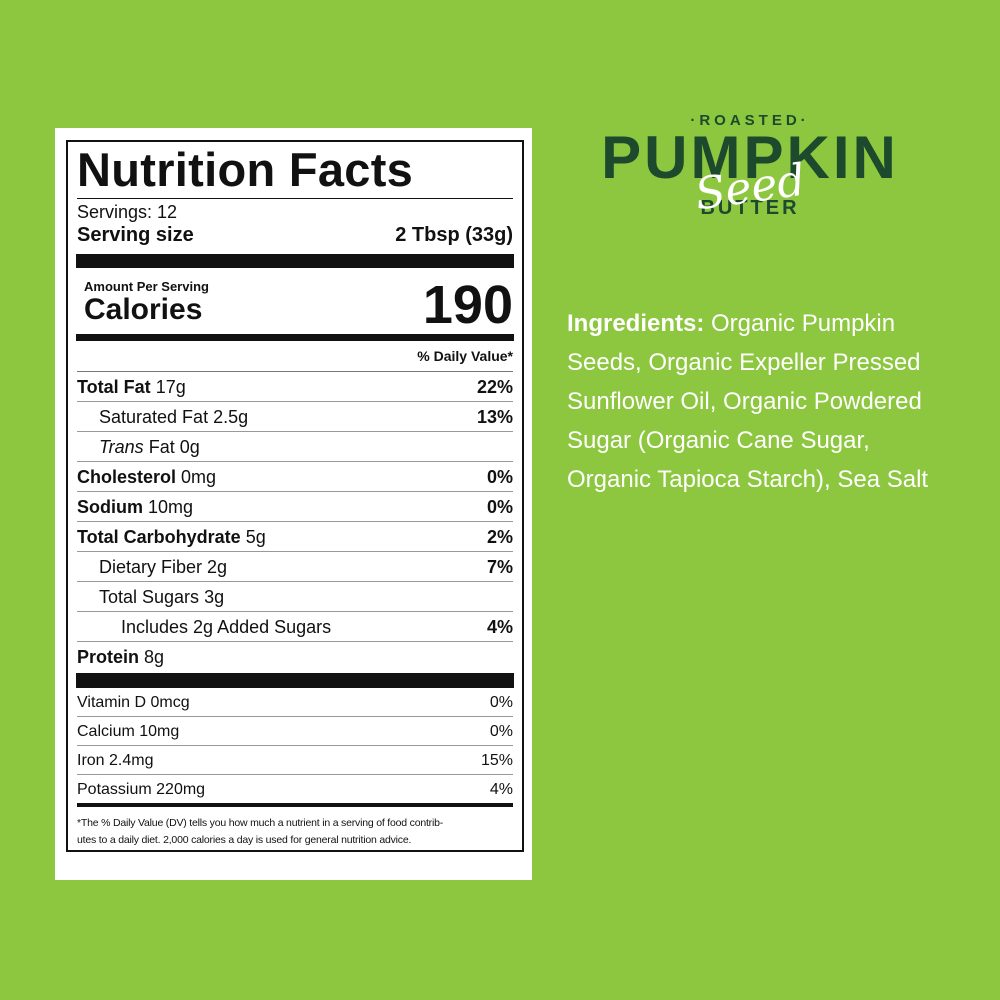 This screenshot has width=1000, height=1000. Describe the element at coordinates (750, 120) in the screenshot. I see `brand-top: ·ROASTED·` at that location.